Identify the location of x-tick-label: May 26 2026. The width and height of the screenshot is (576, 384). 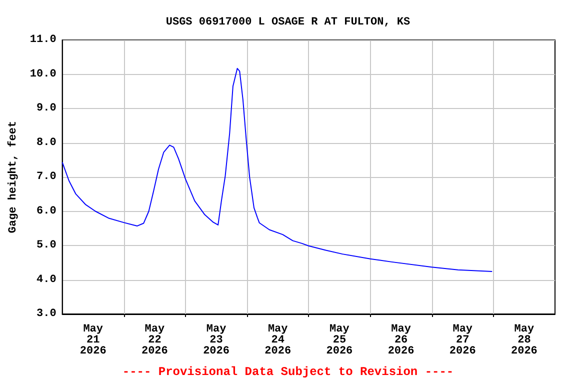
(401, 341).